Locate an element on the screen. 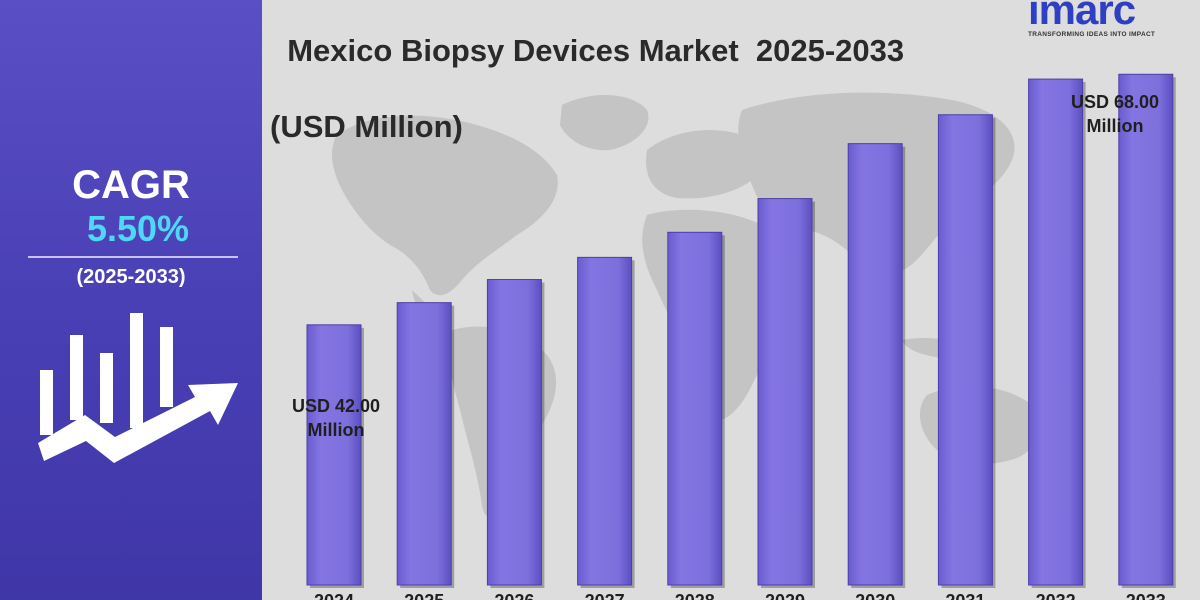 Image resolution: width=1200 pixels, height=600 pixels. x-tick-label-2027: 2027 is located at coordinates (605, 595).